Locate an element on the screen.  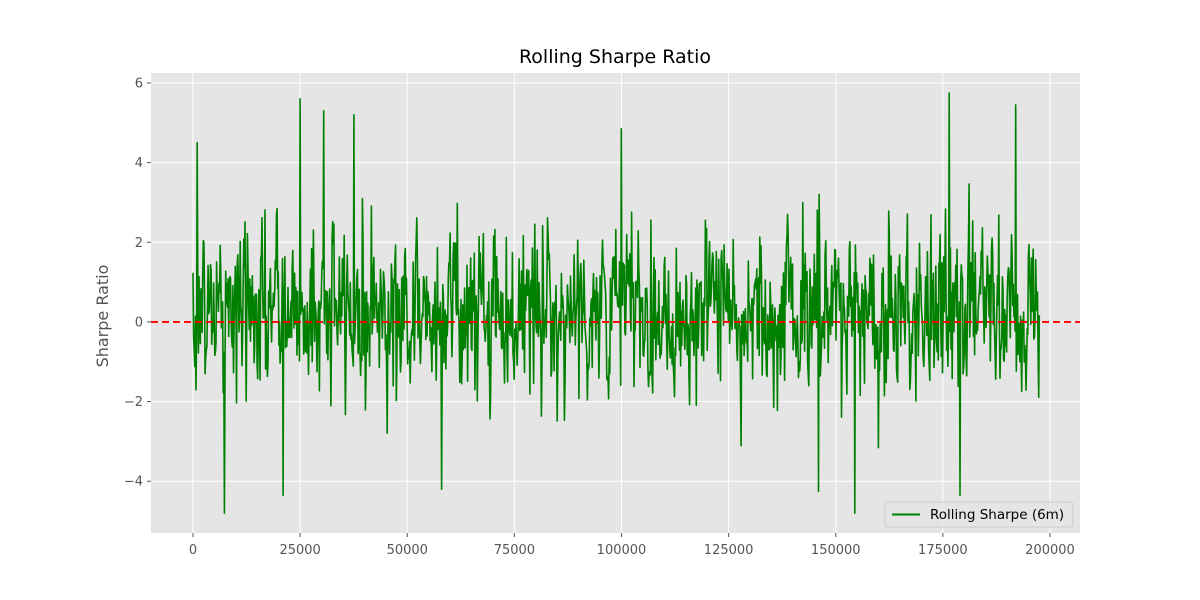
legend: Rolling Sharpe (6m) is located at coordinates (979, 514).